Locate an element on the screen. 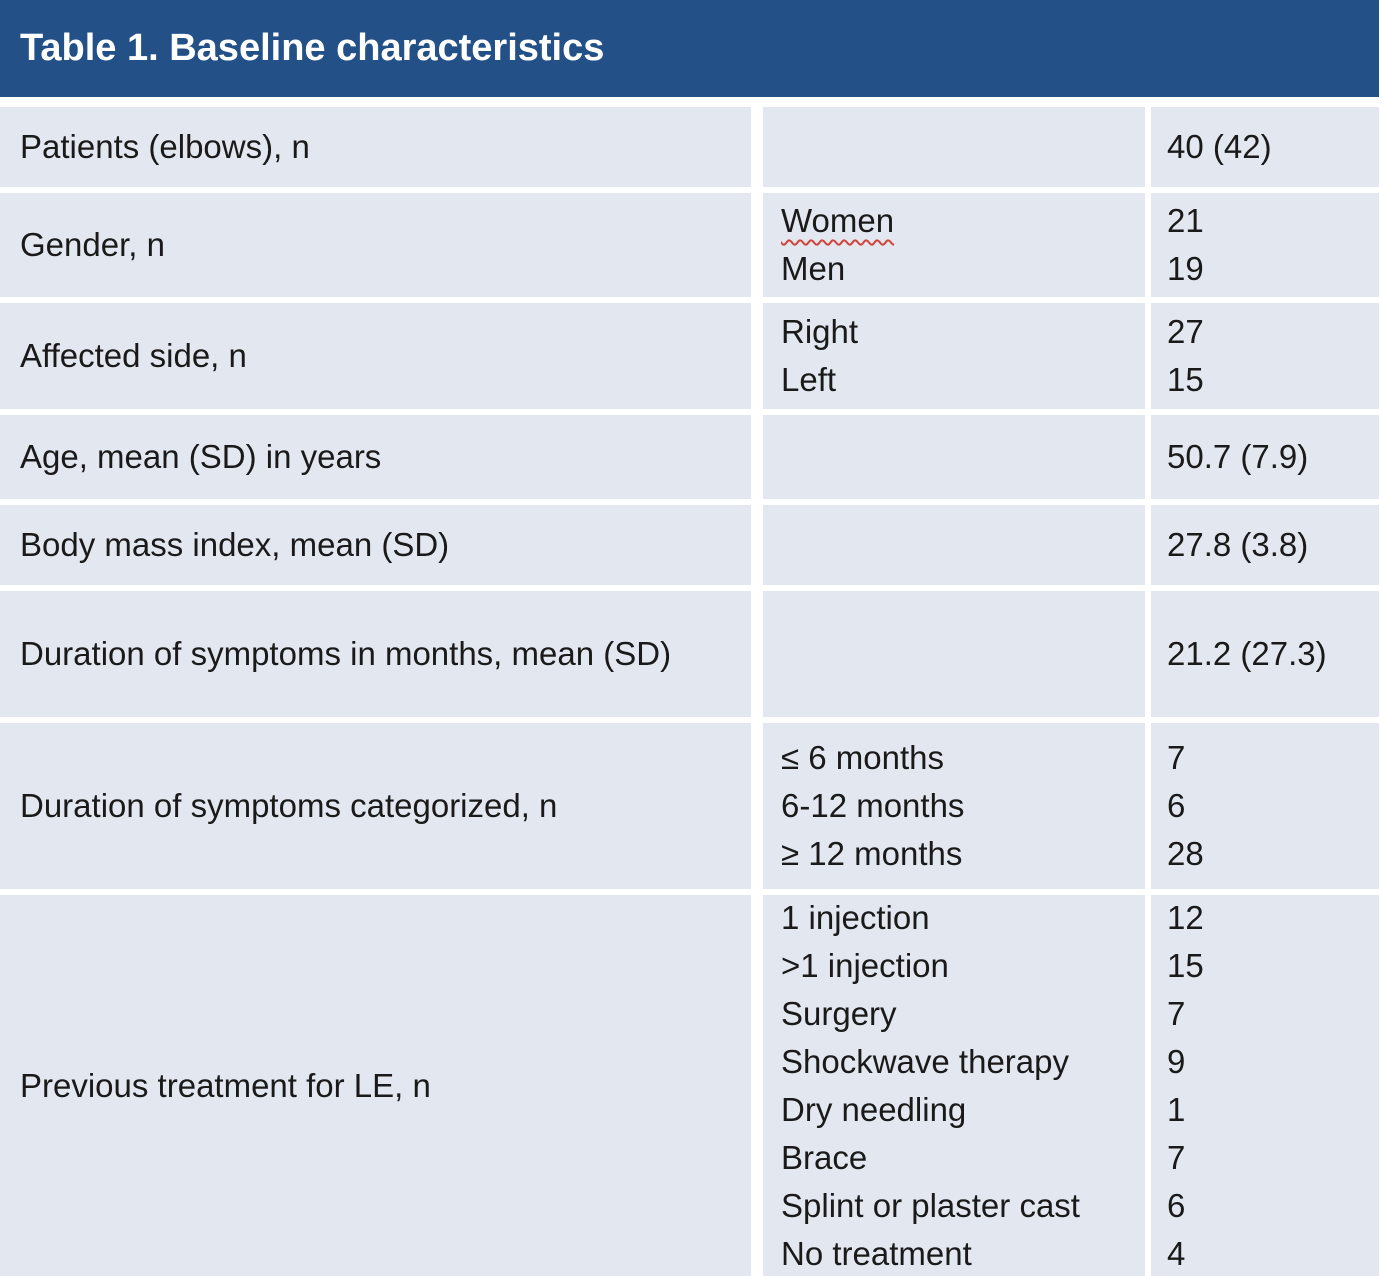 This screenshot has height=1276, width=1382. label-cell: Duration of symptoms categorized, n is located at coordinates (375, 806).